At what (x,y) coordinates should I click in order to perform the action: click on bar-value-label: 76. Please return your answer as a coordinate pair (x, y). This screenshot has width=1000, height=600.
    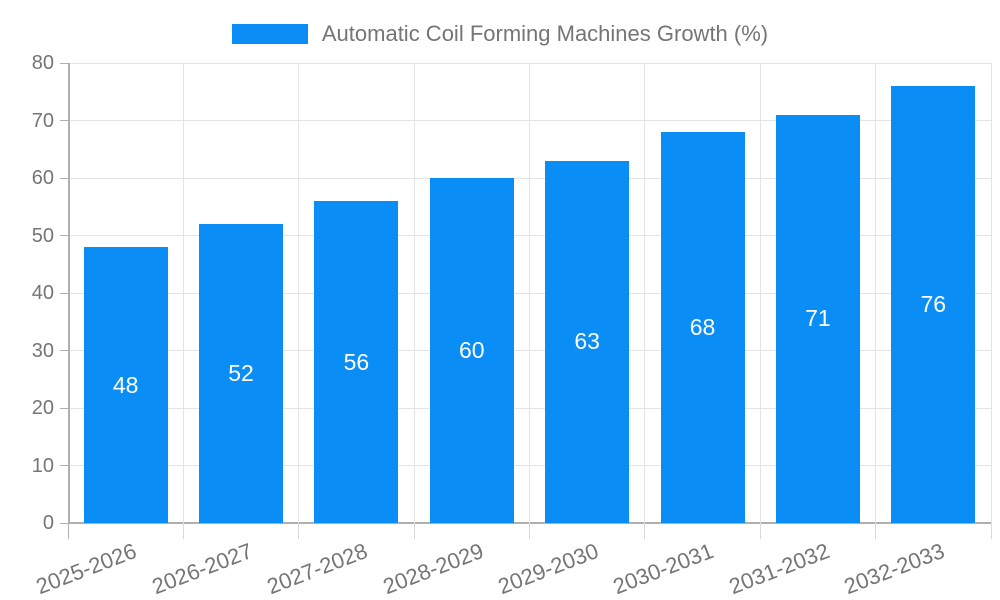
    Looking at the image, I should click on (933, 304).